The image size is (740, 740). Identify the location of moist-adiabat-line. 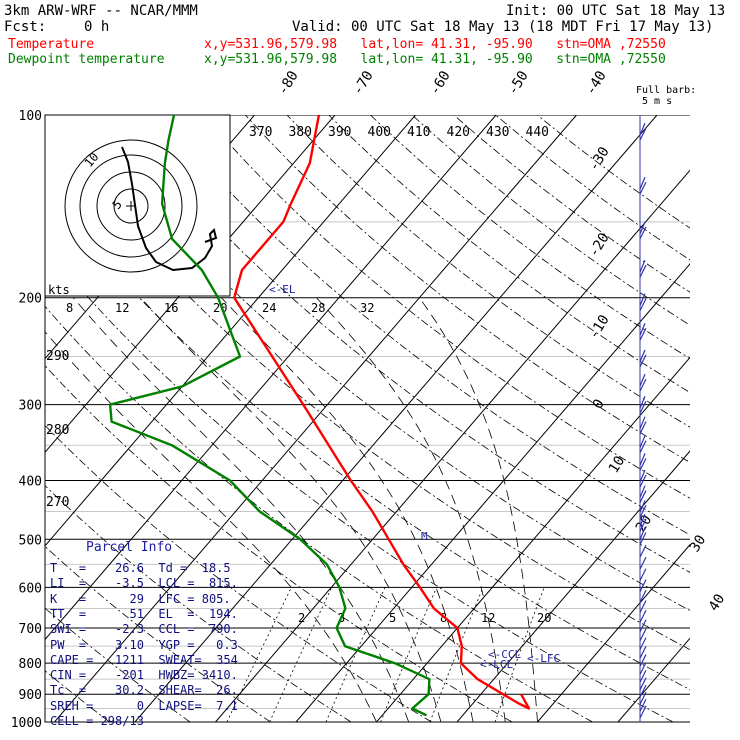
(411, 509).